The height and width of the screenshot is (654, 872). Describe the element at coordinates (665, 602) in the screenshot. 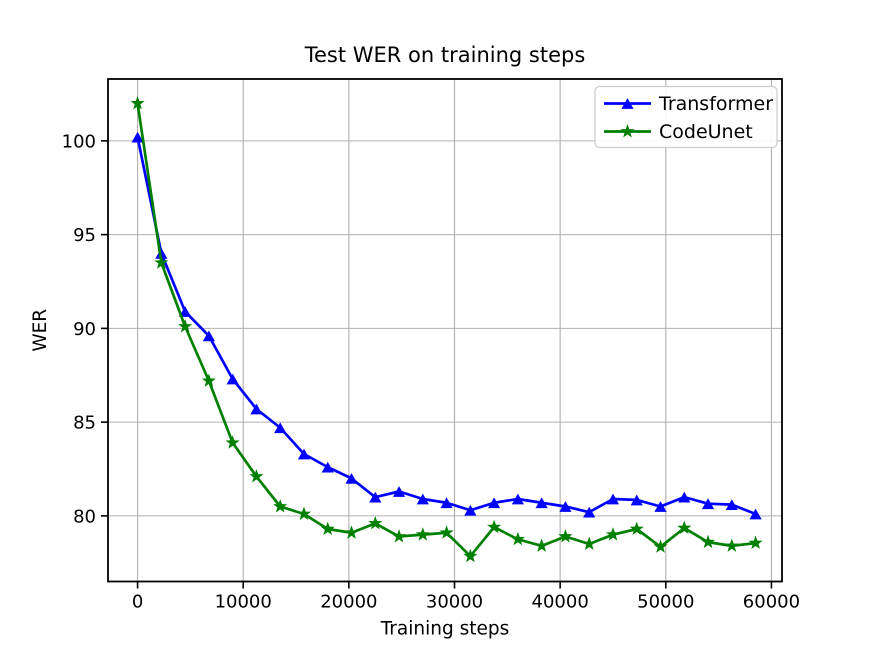

I see `x-tick-label: 50000` at that location.